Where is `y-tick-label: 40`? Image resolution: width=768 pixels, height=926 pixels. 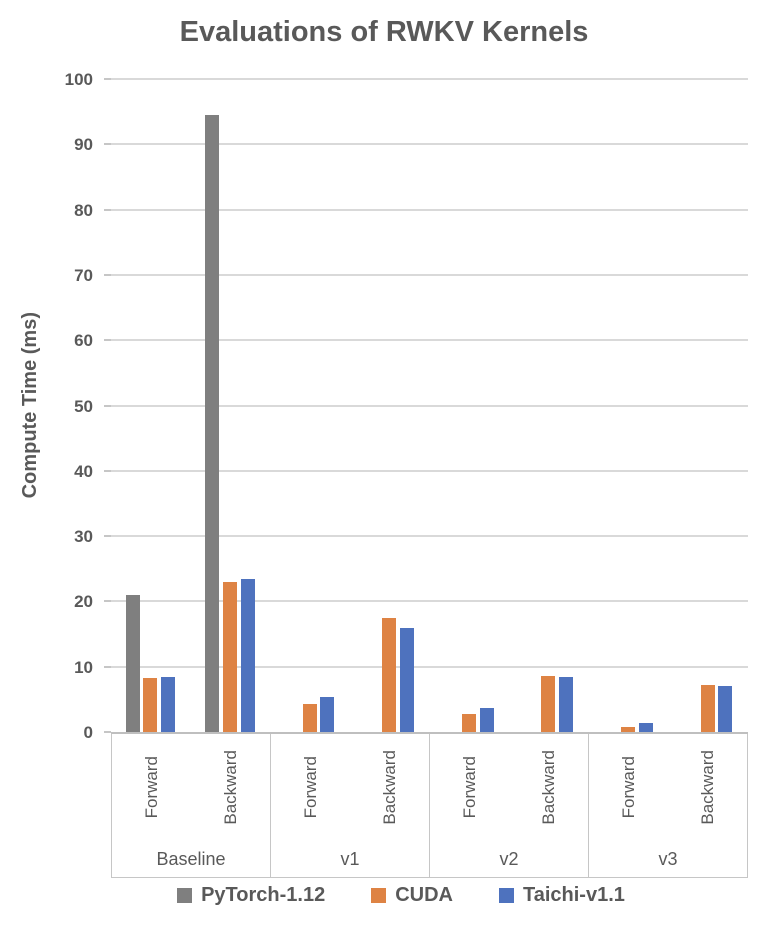
y-tick-label: 40 is located at coordinates (83, 471).